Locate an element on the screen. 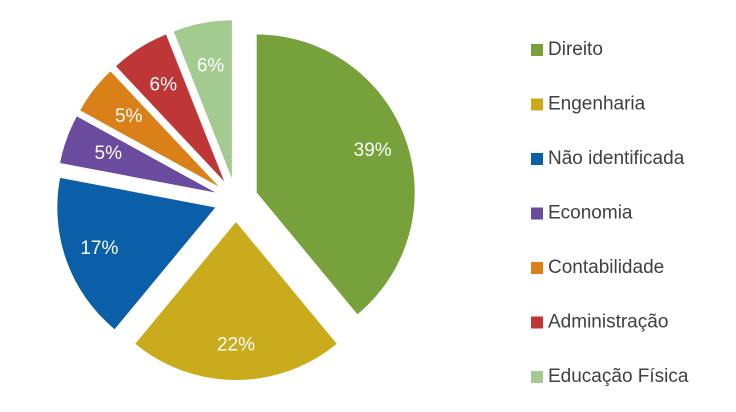 Image resolution: width=736 pixels, height=412 pixels. data-label: 22% is located at coordinates (236, 344).